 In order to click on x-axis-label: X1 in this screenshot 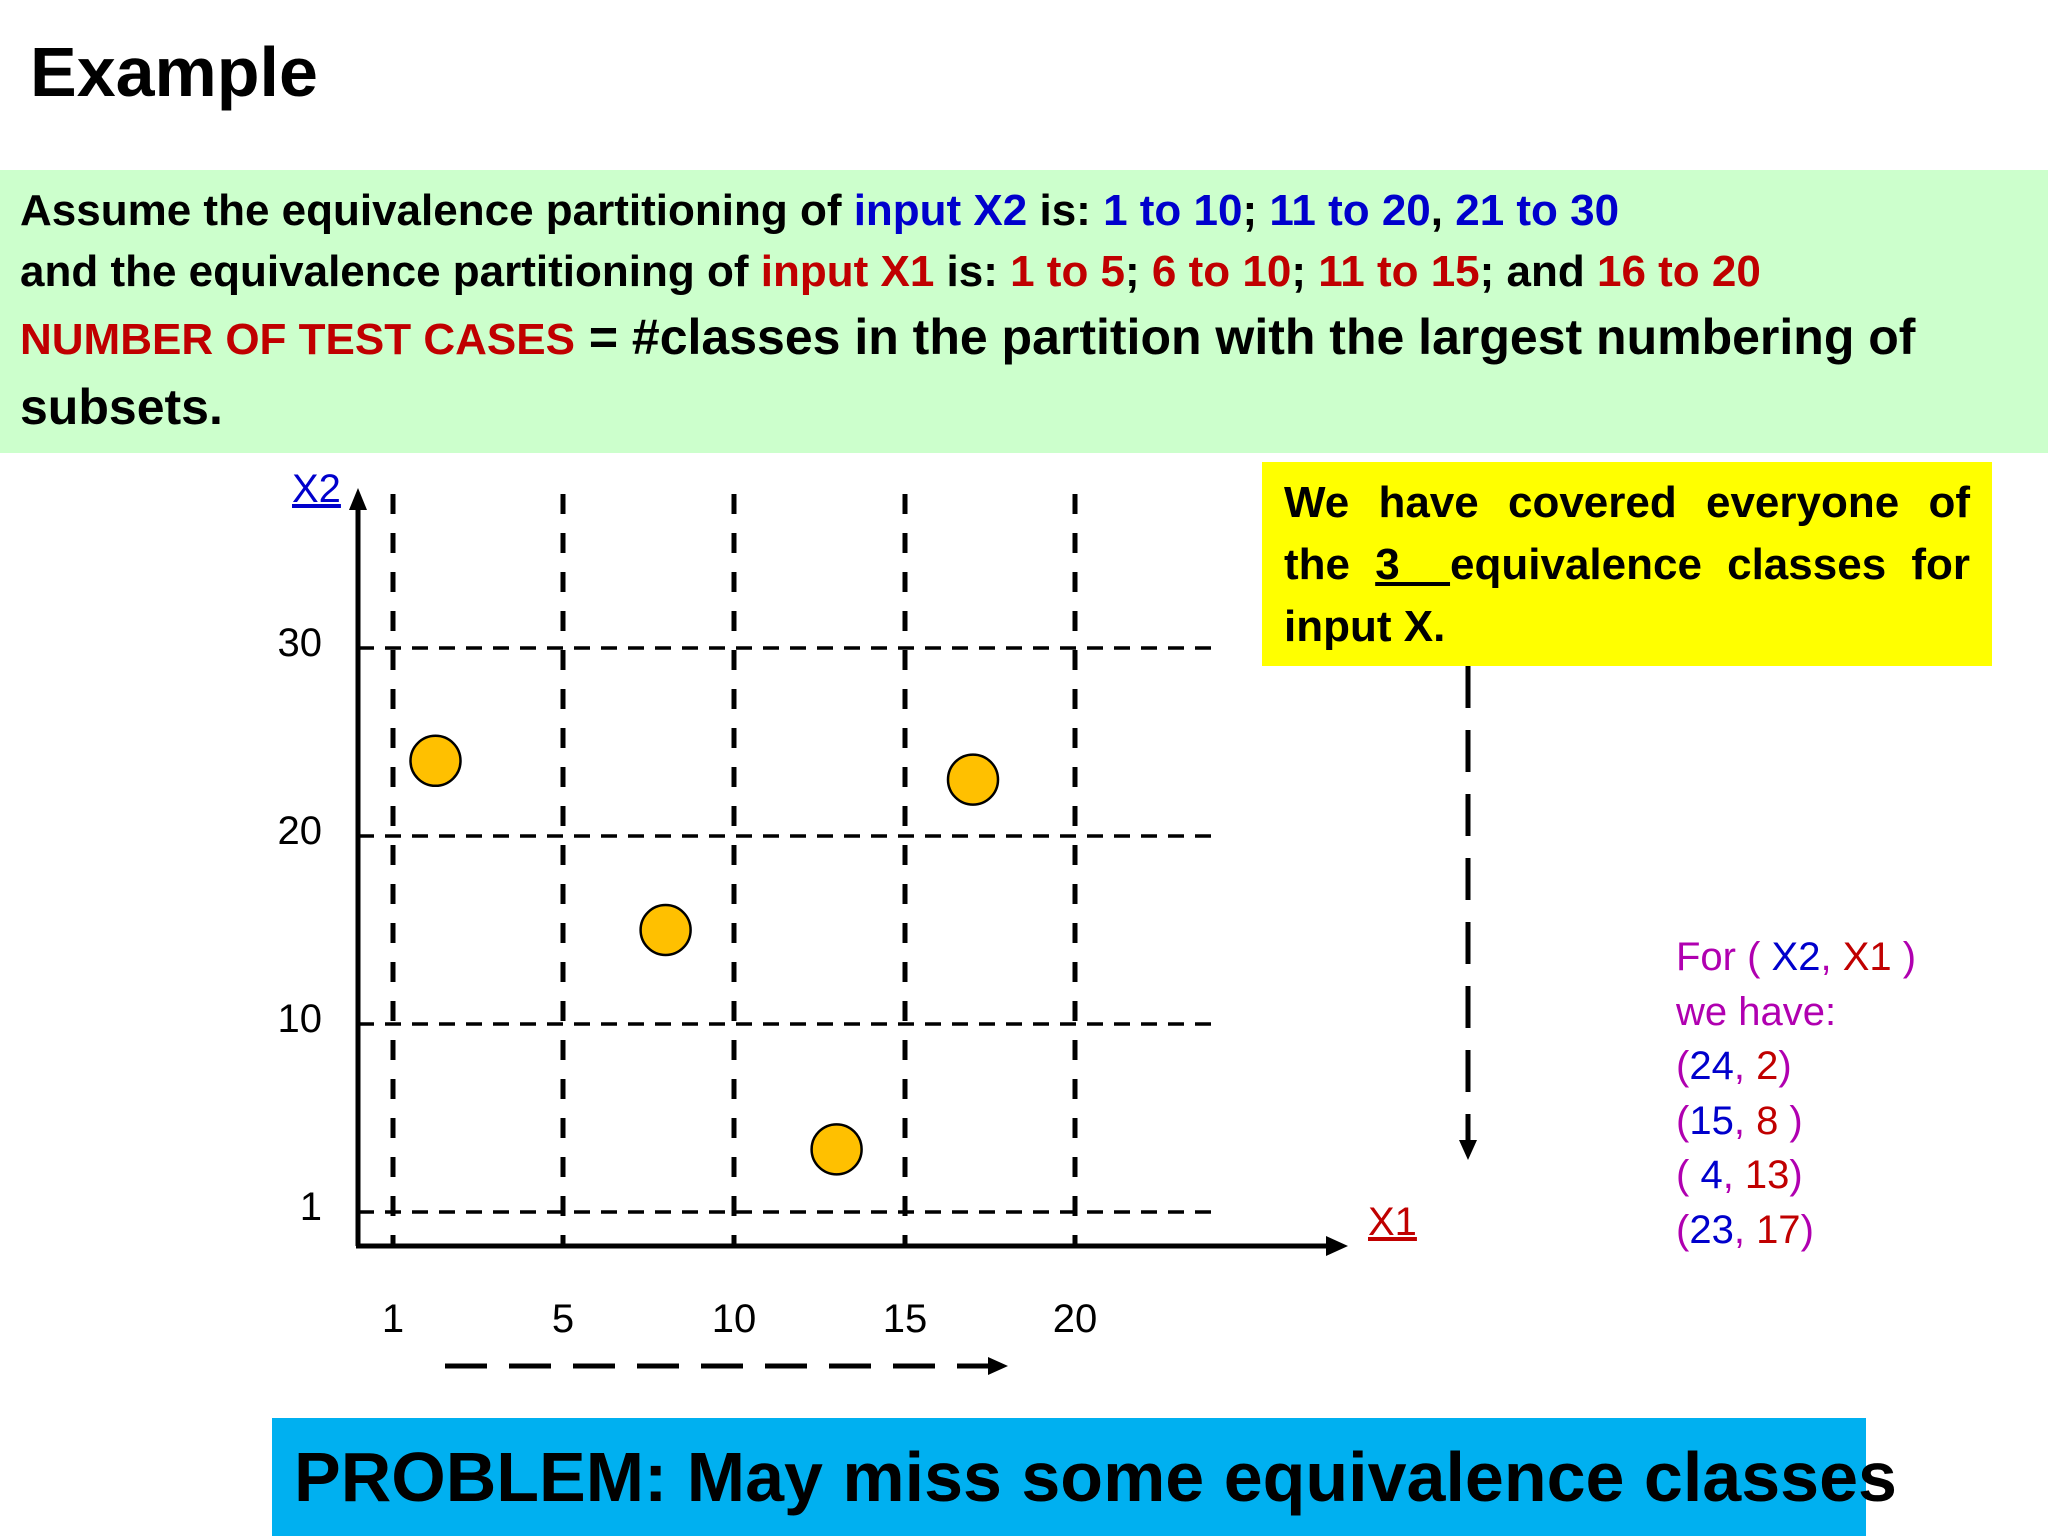, I will do `click(1392, 1222)`.